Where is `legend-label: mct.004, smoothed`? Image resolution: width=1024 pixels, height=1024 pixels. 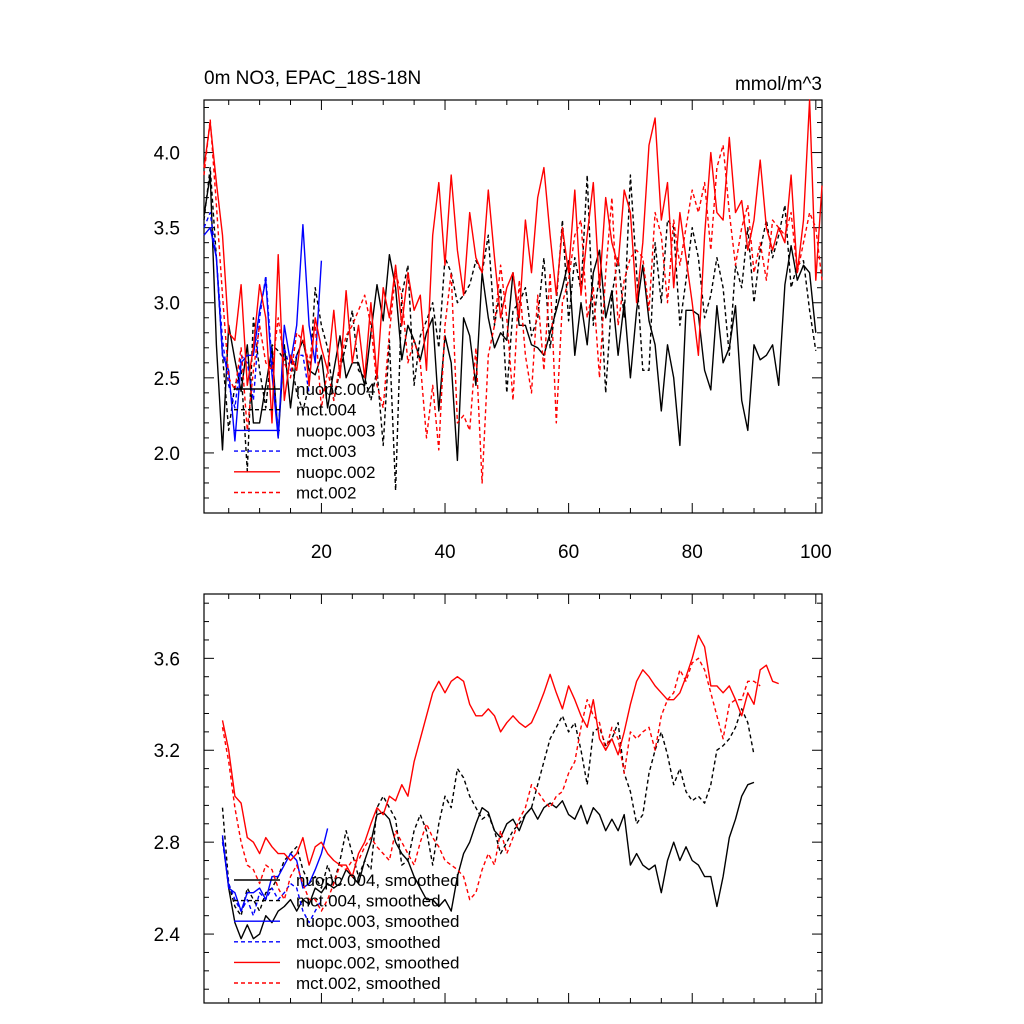 legend-label: mct.004, smoothed is located at coordinates (368, 901).